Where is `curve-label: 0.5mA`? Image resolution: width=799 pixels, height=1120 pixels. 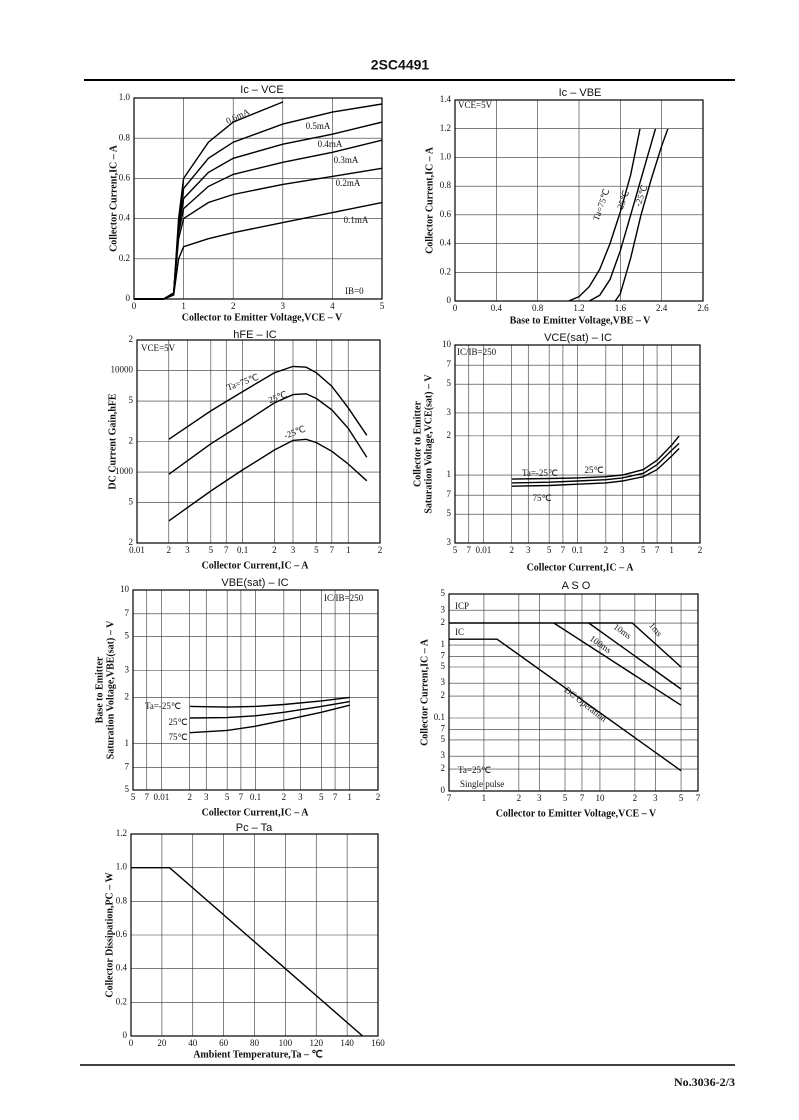 curve-label: 0.5mA is located at coordinates (318, 126).